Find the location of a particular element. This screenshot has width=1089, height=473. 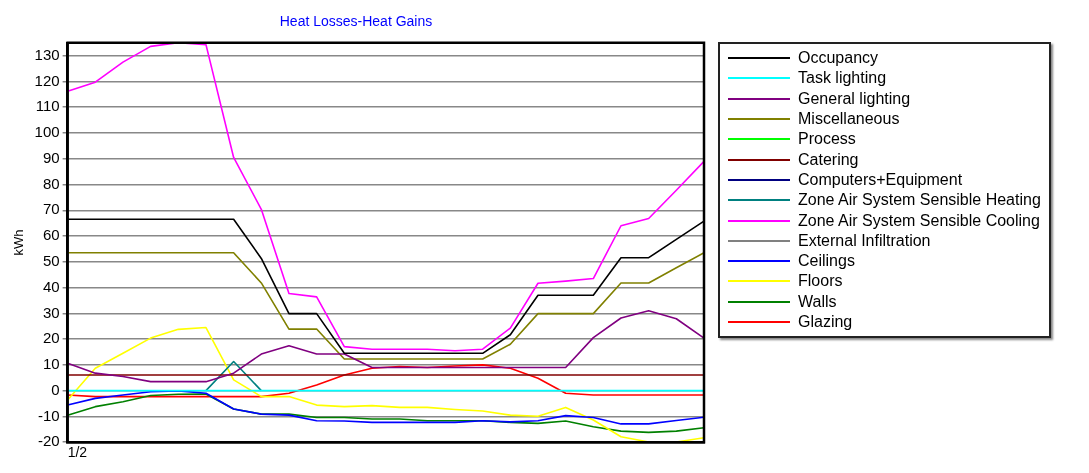

y-tick-label: 100 is located at coordinates (47, 132).